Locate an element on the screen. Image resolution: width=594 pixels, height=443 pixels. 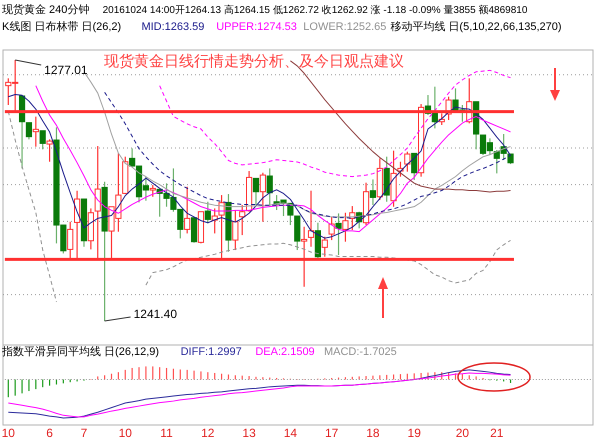
x-tick-label: 11 is located at coordinates (167, 433).